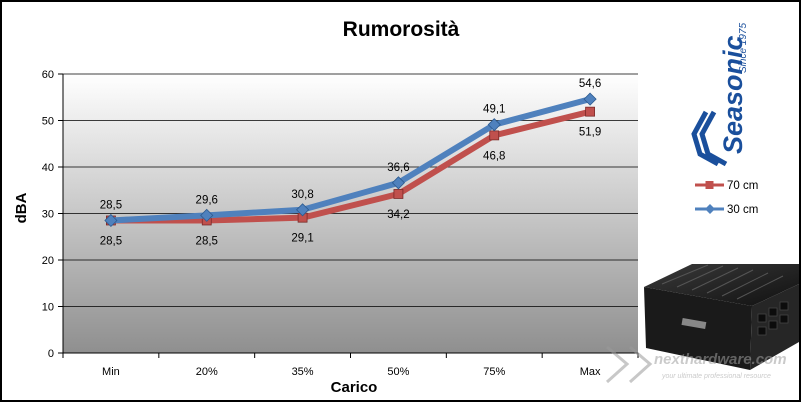 Image resolution: width=801 pixels, height=402 pixels. Describe the element at coordinates (590, 133) in the screenshot. I see `data-label: 51,9` at that location.